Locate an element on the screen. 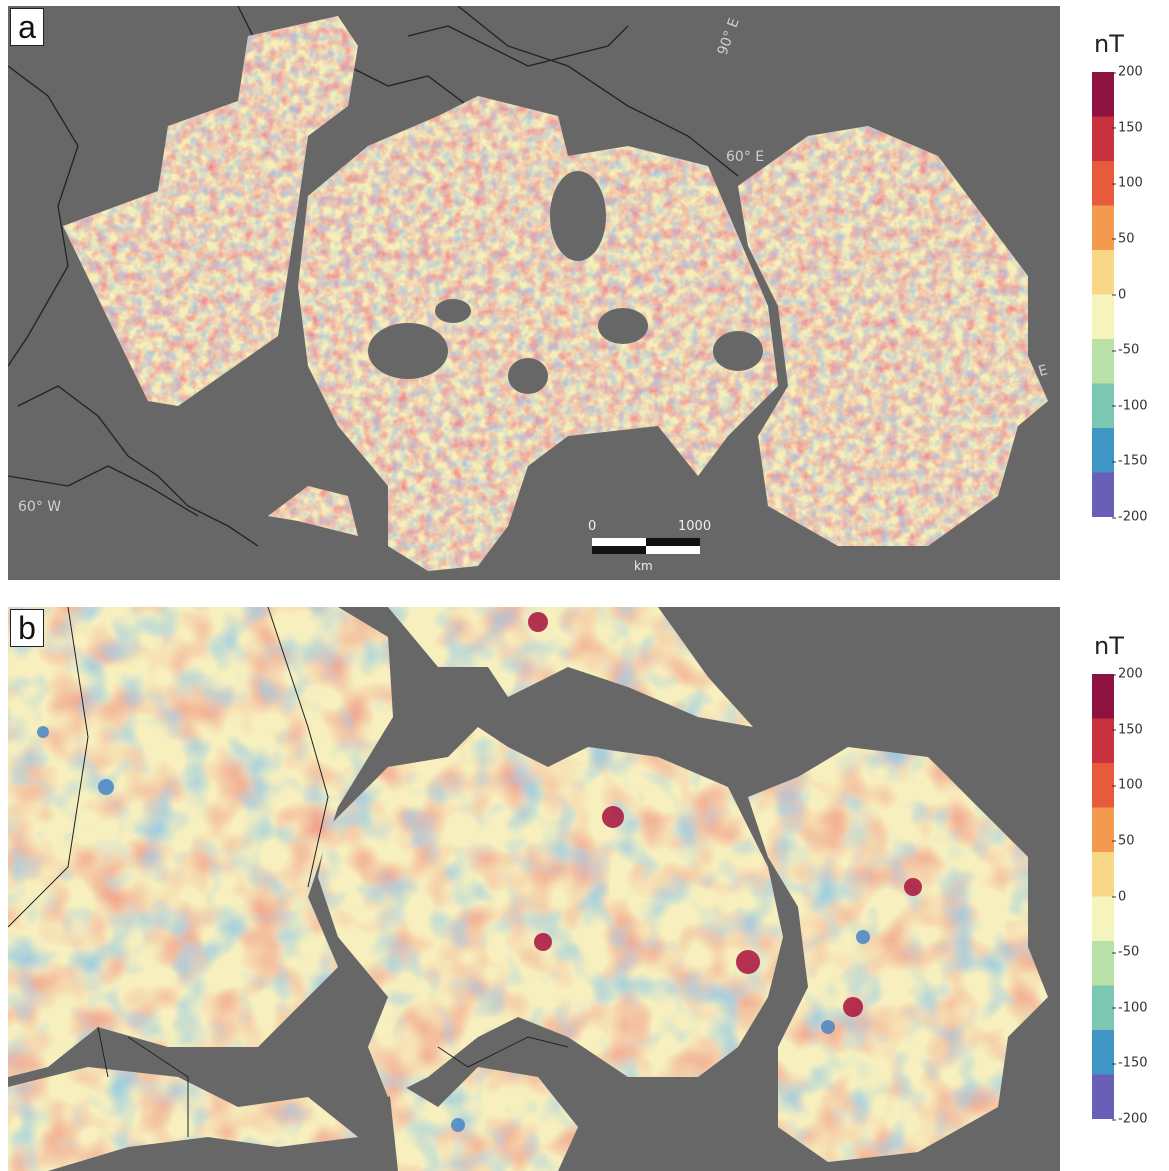 This screenshot has width=1169, height=1171. legend-unit-a: nT is located at coordinates (1109, 44).